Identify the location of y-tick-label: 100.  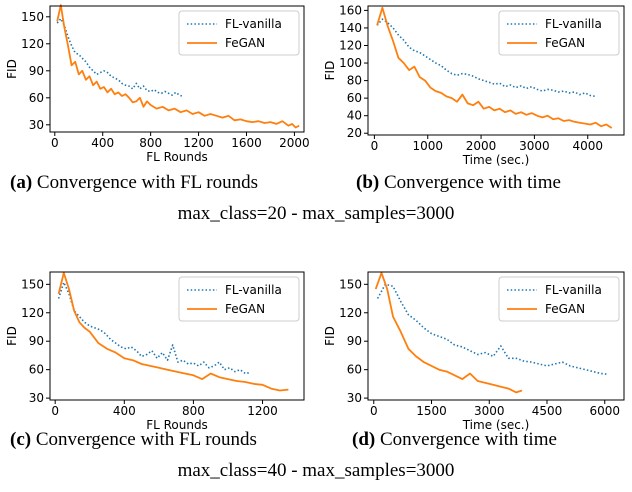
(350, 63).